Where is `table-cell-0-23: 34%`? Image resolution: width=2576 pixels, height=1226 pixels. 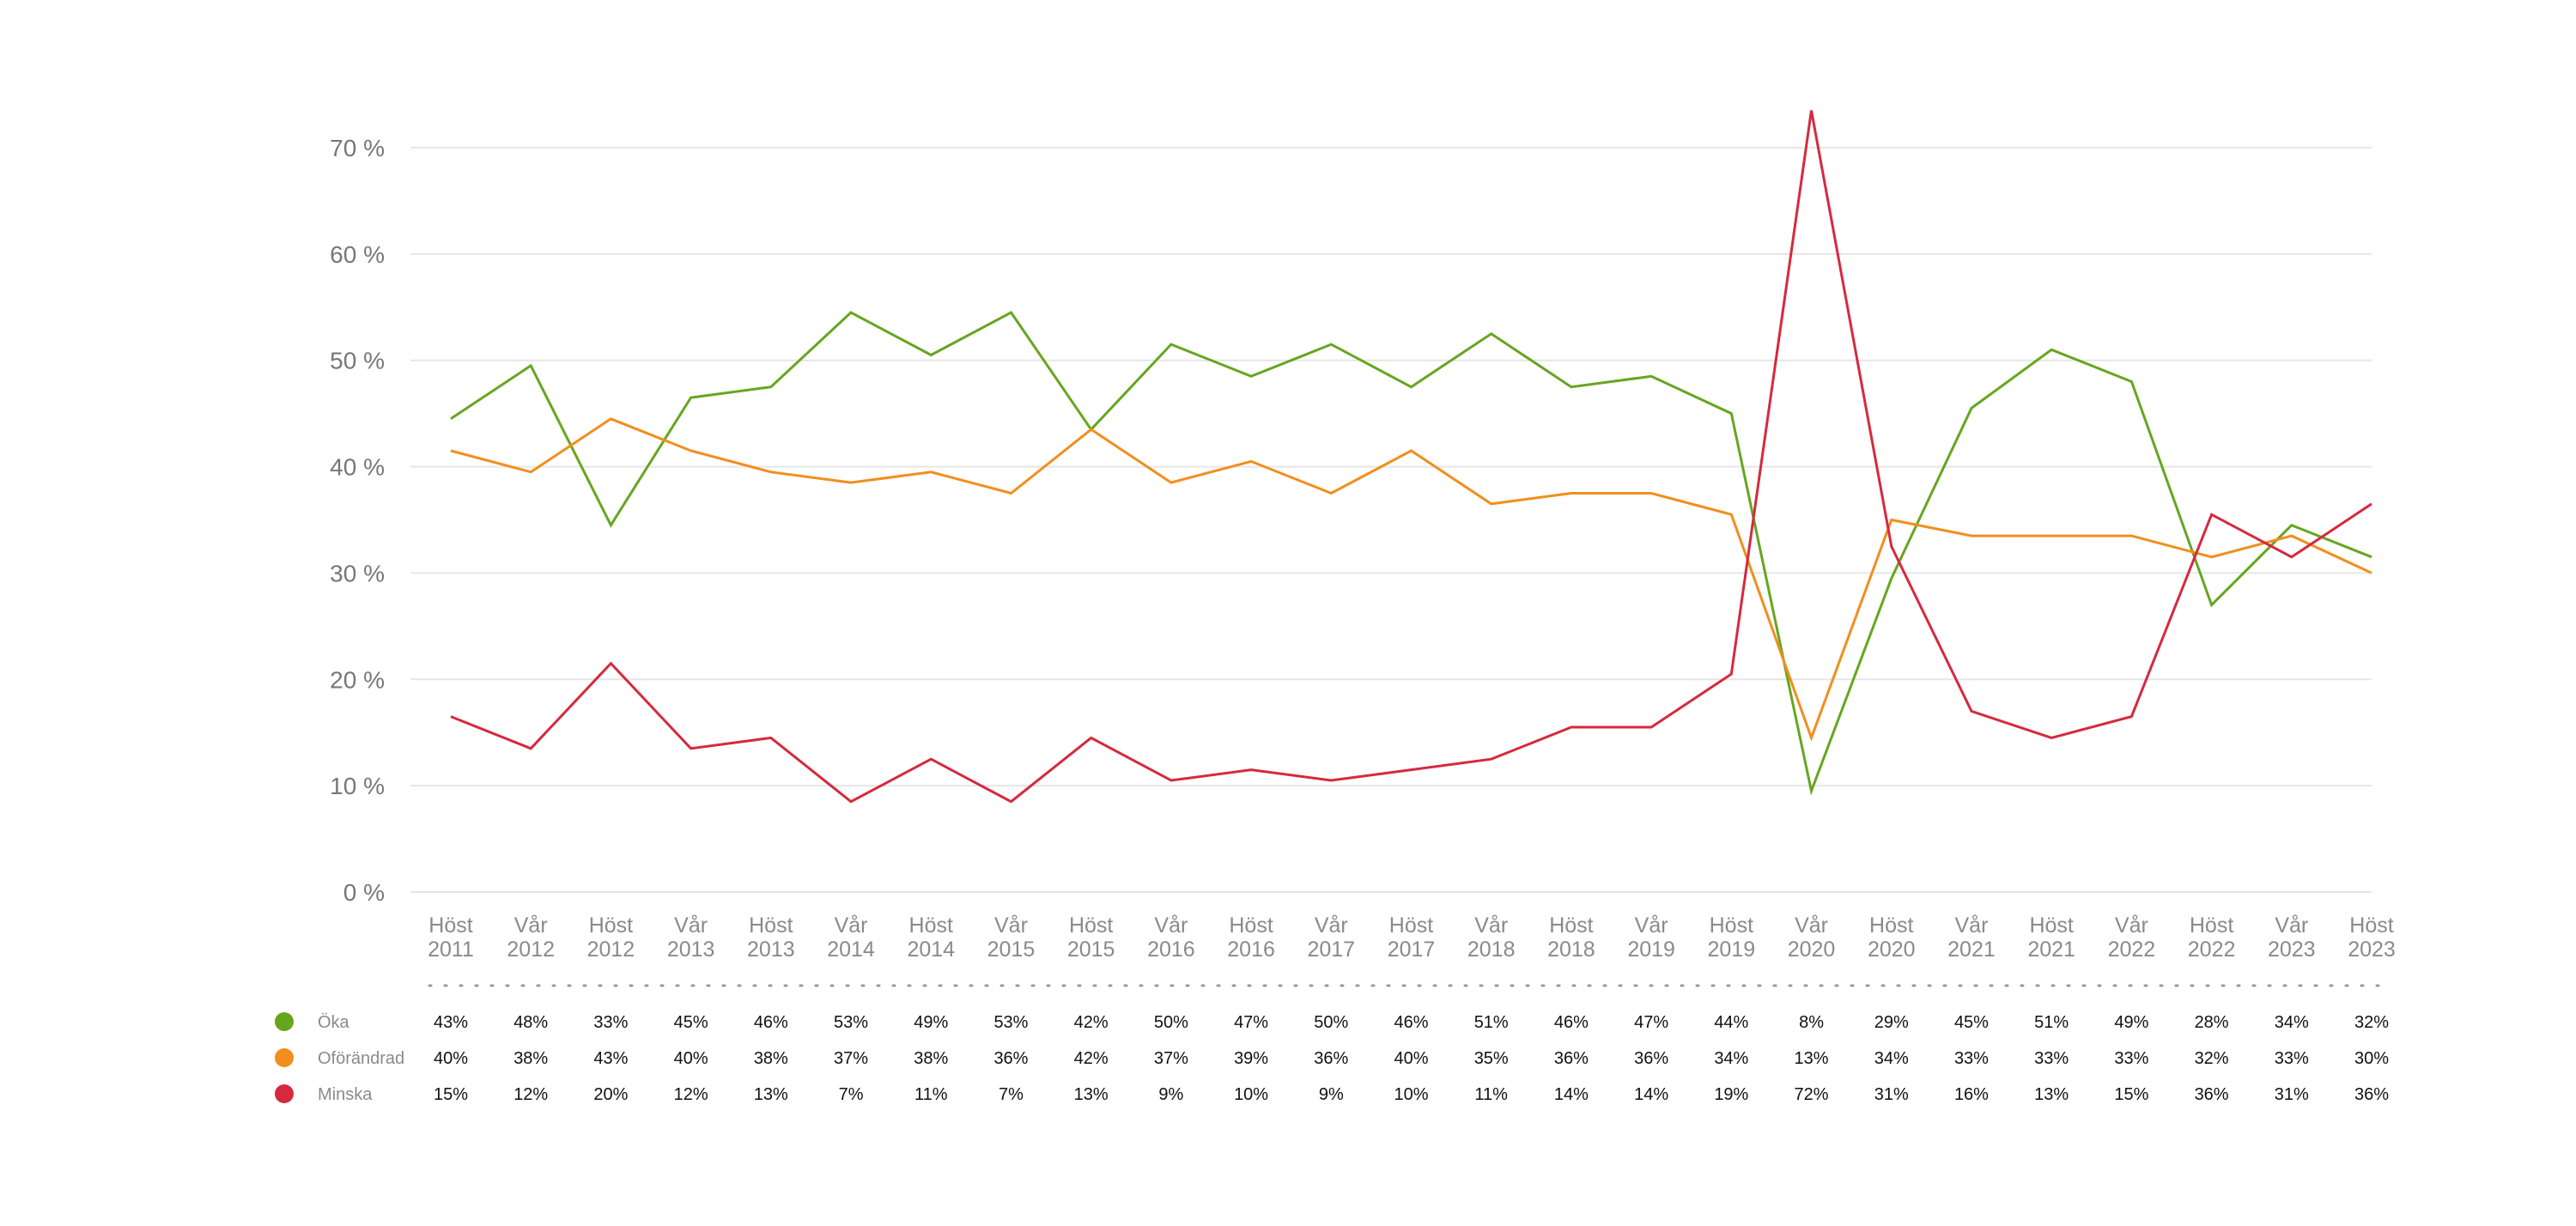 table-cell-0-23: 34% is located at coordinates (2292, 1022).